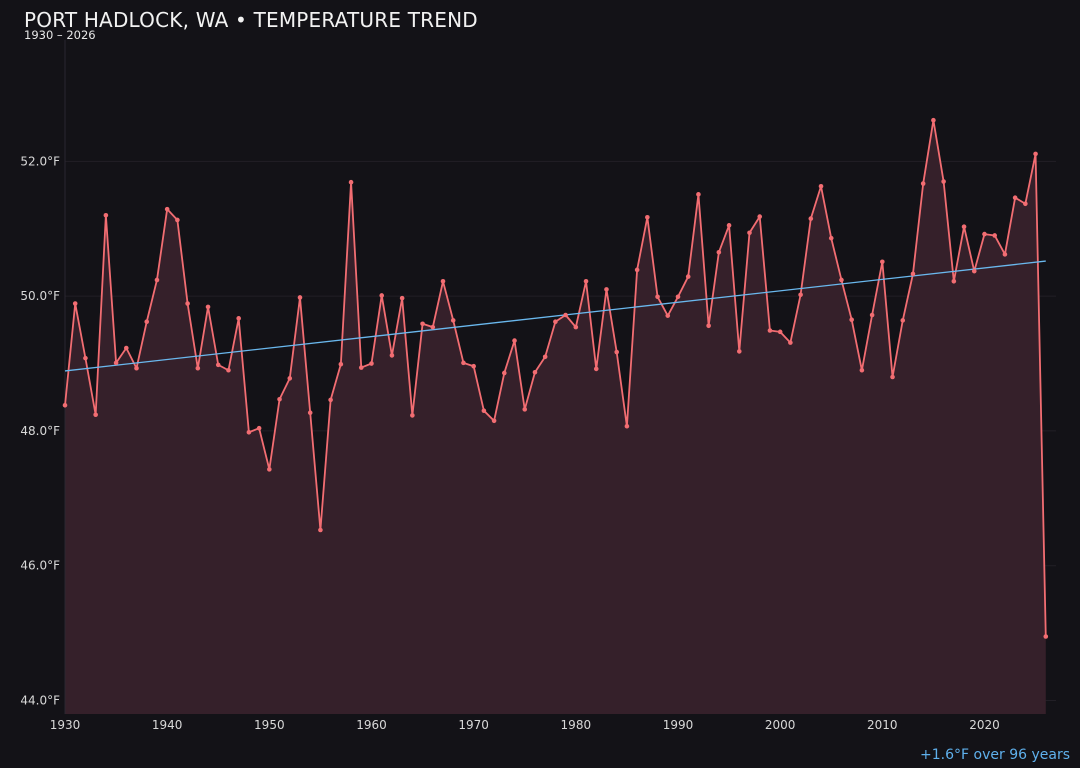 The height and width of the screenshot is (768, 1080). What do you see at coordinates (40, 566) in the screenshot?
I see `y-tick-label: 46.0°F` at bounding box center [40, 566].